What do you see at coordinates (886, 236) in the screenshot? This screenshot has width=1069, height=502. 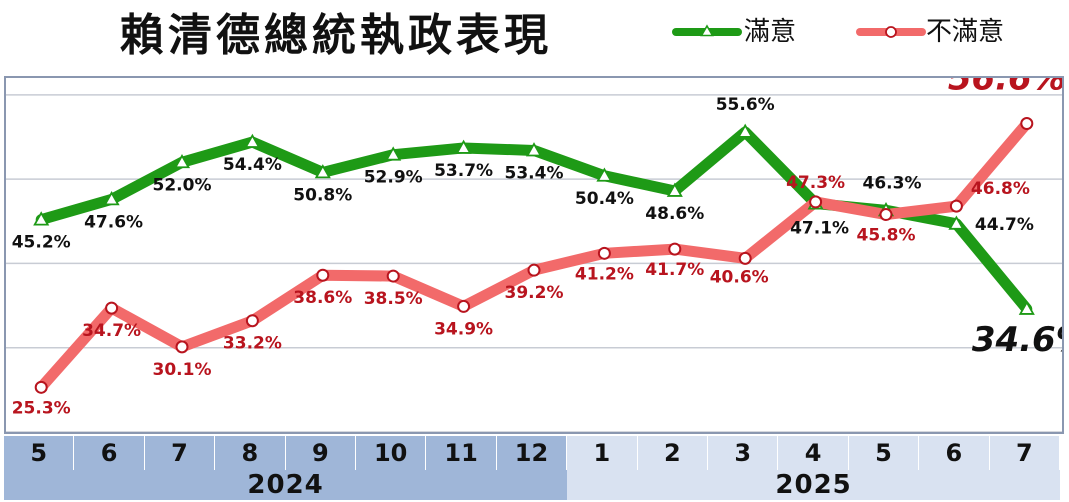 I see `dissatisfied-data-label: 45.8%` at bounding box center [886, 236].